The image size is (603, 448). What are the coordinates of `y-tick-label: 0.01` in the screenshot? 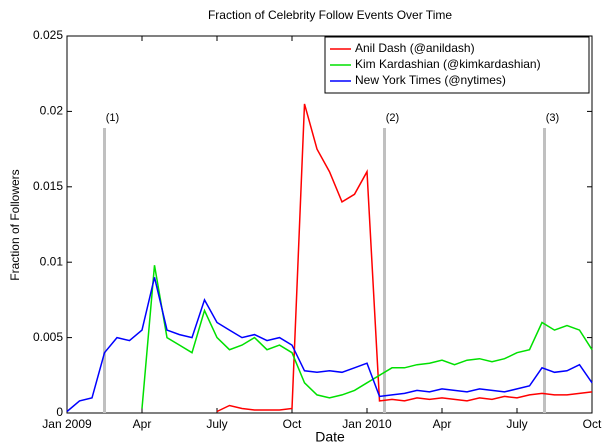 It's located at (52, 261).